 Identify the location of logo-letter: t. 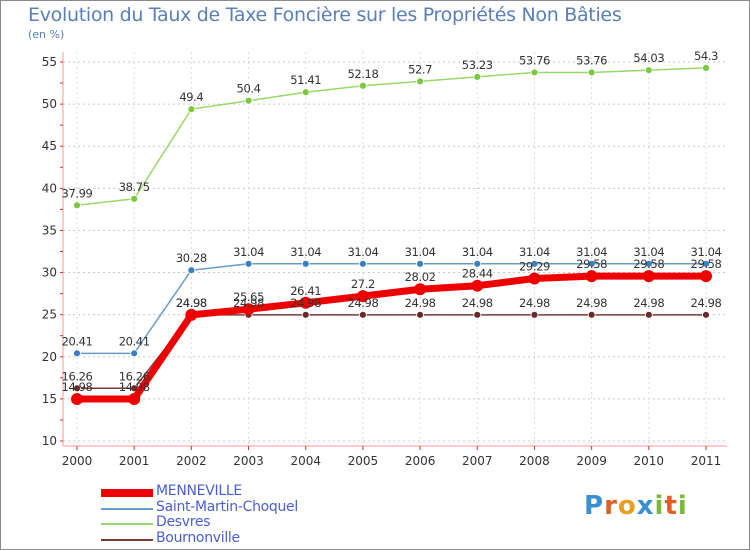
(671, 506).